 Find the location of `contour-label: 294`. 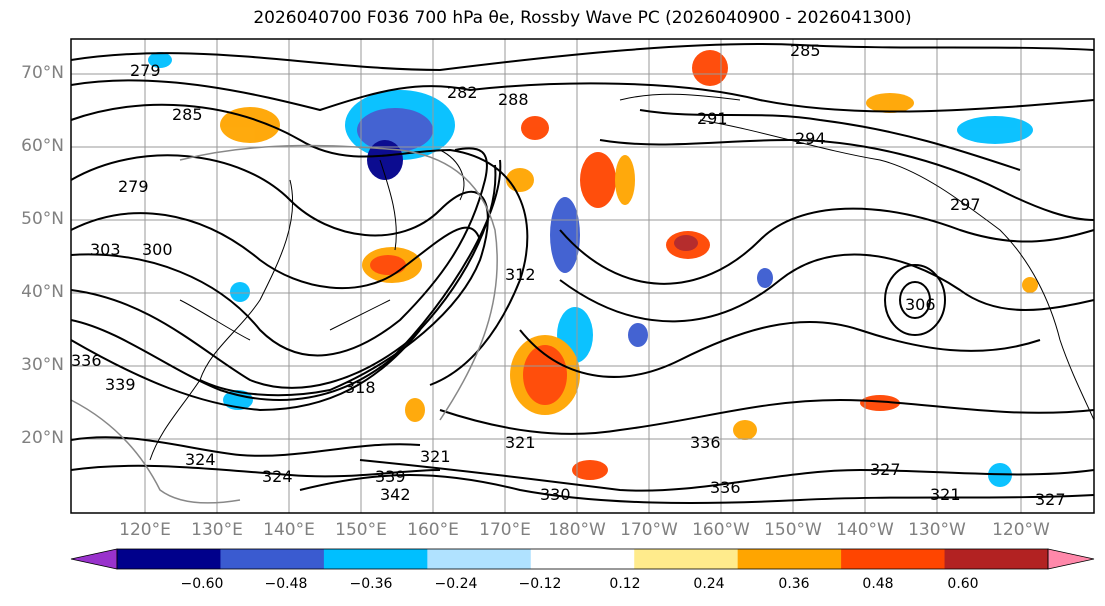

contour-label: 294 is located at coordinates (810, 138).